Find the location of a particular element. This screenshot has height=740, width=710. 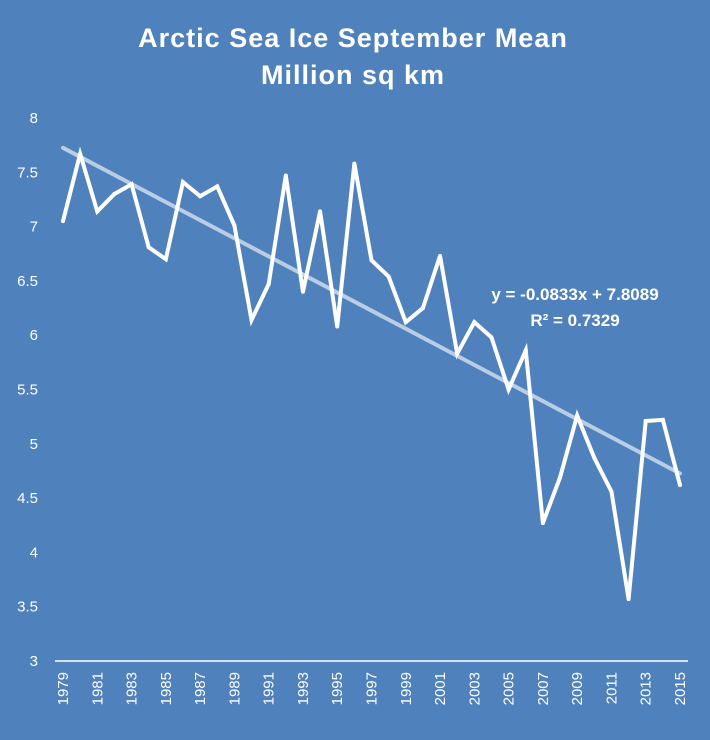

x-tick-label: 1997 is located at coordinates (372, 688).